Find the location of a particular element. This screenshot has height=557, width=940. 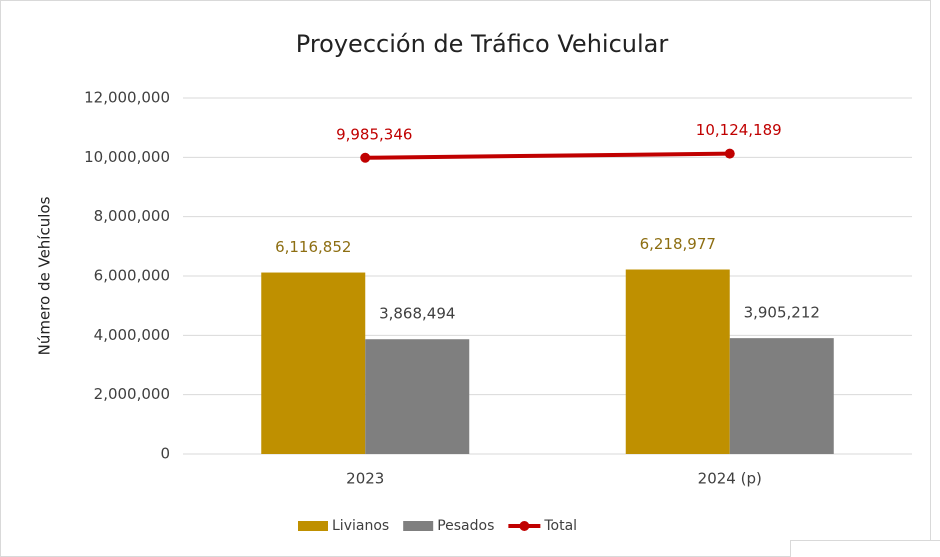

x-tick-label: 2024 (p) is located at coordinates (730, 479).